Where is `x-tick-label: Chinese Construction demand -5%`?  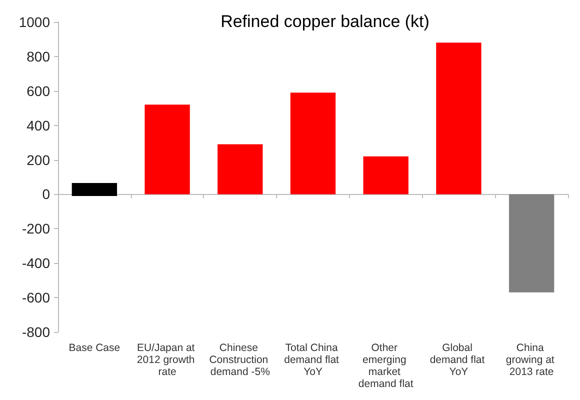 x-tick-label: Chinese Construction demand -5% is located at coordinates (240, 360).